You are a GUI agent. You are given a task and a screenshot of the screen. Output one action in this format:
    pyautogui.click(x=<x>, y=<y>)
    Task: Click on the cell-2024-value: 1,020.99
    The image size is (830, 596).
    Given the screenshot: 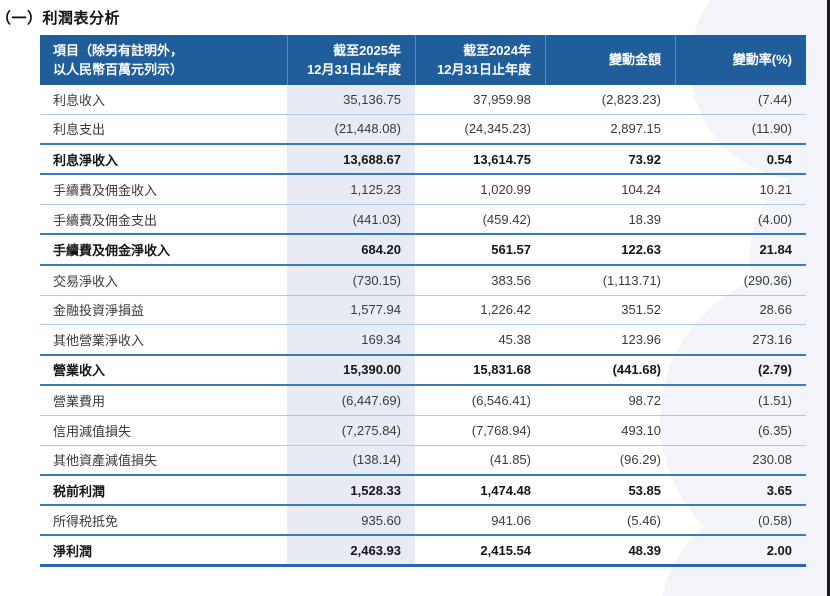 What is the action you would take?
    pyautogui.click(x=505, y=190)
    